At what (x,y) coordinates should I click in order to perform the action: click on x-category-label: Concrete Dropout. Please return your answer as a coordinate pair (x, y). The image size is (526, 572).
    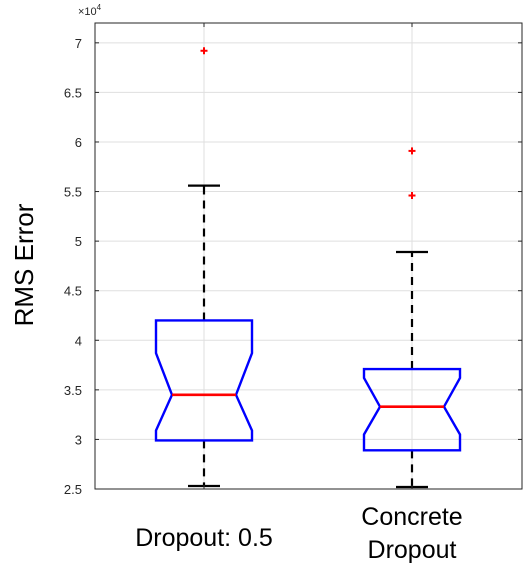
    Looking at the image, I should click on (411, 533).